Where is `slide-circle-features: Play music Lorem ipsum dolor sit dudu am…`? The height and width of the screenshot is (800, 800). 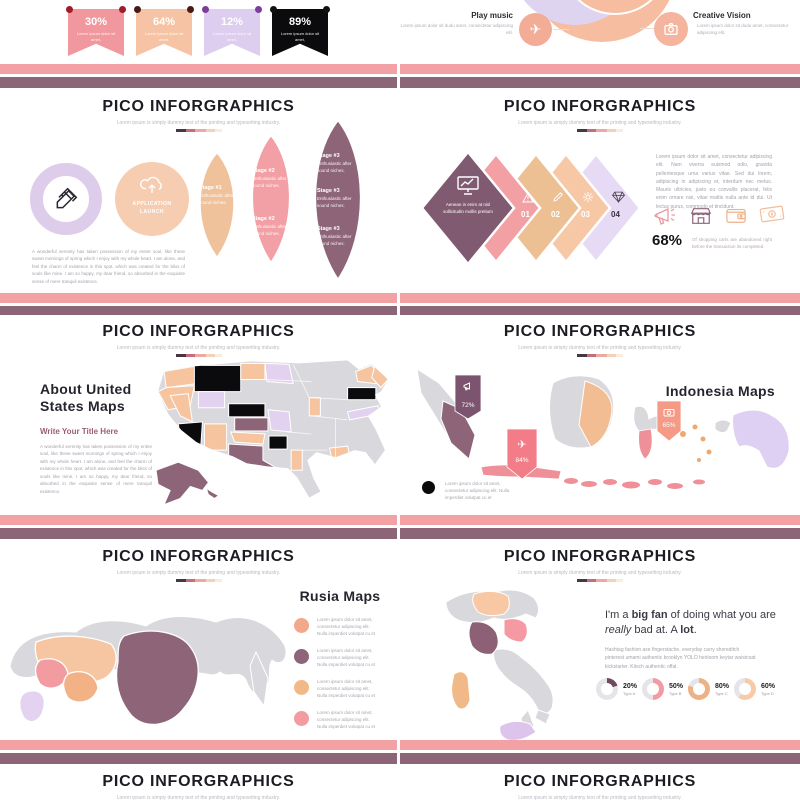
slide-circle-features: Play music Lorem ipsum dolor sit dudu am… is located at coordinates (600, 31).